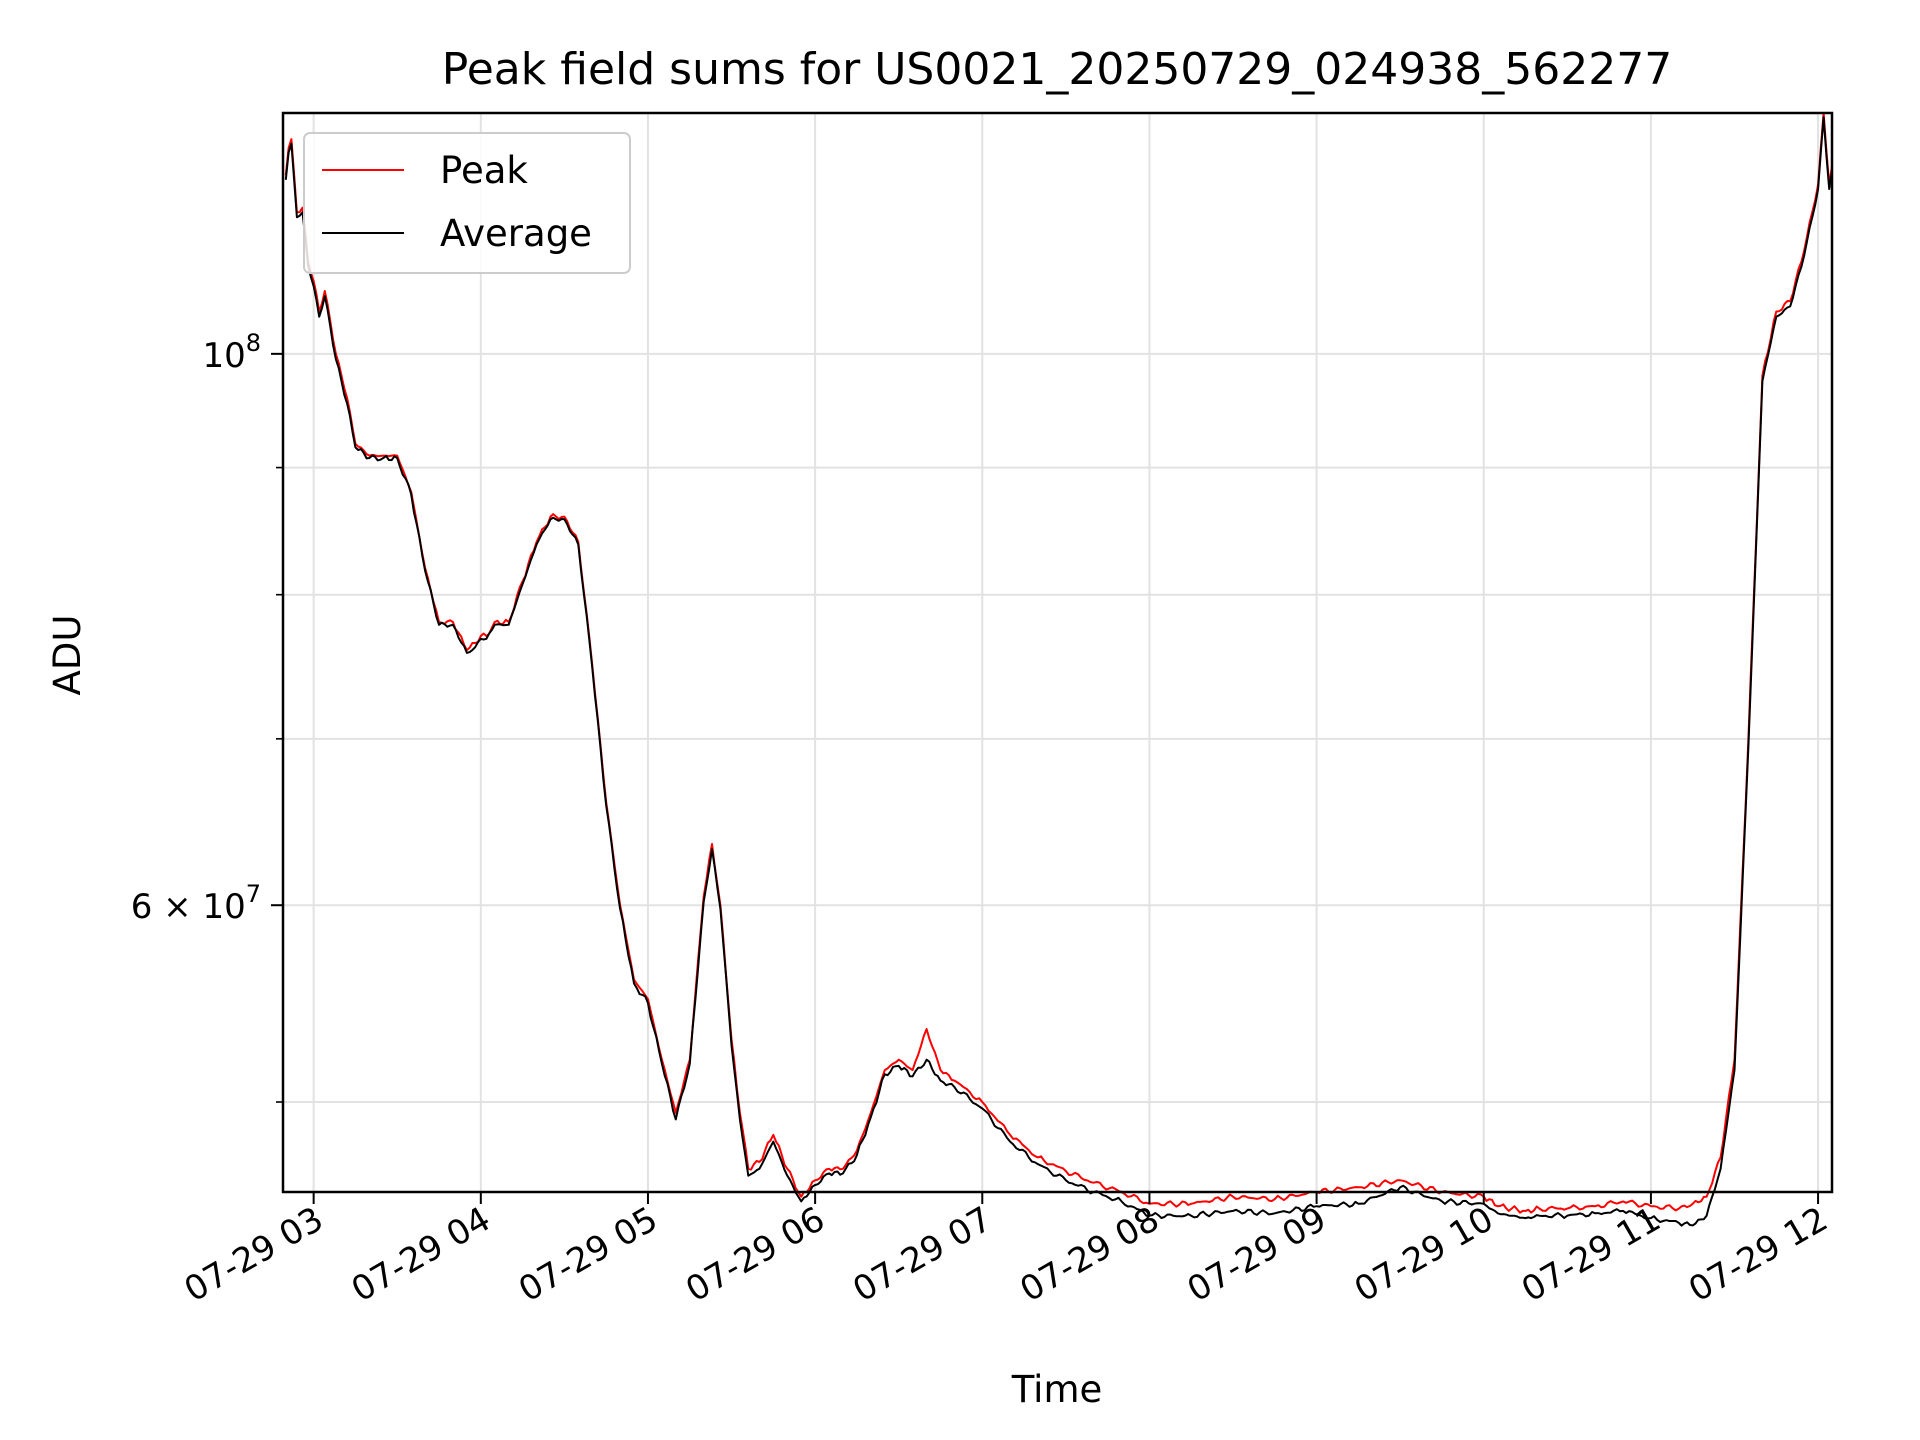  Describe the element at coordinates (1057, 1389) in the screenshot. I see `x-axis-label: Time` at that location.